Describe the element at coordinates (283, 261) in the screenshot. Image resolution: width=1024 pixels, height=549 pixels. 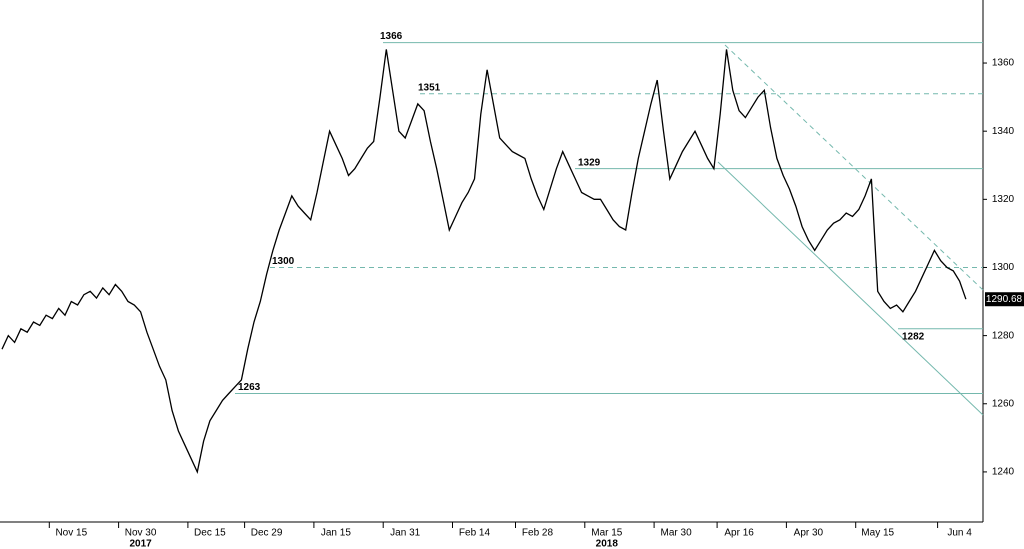
I see `level-label: 1300` at that location.